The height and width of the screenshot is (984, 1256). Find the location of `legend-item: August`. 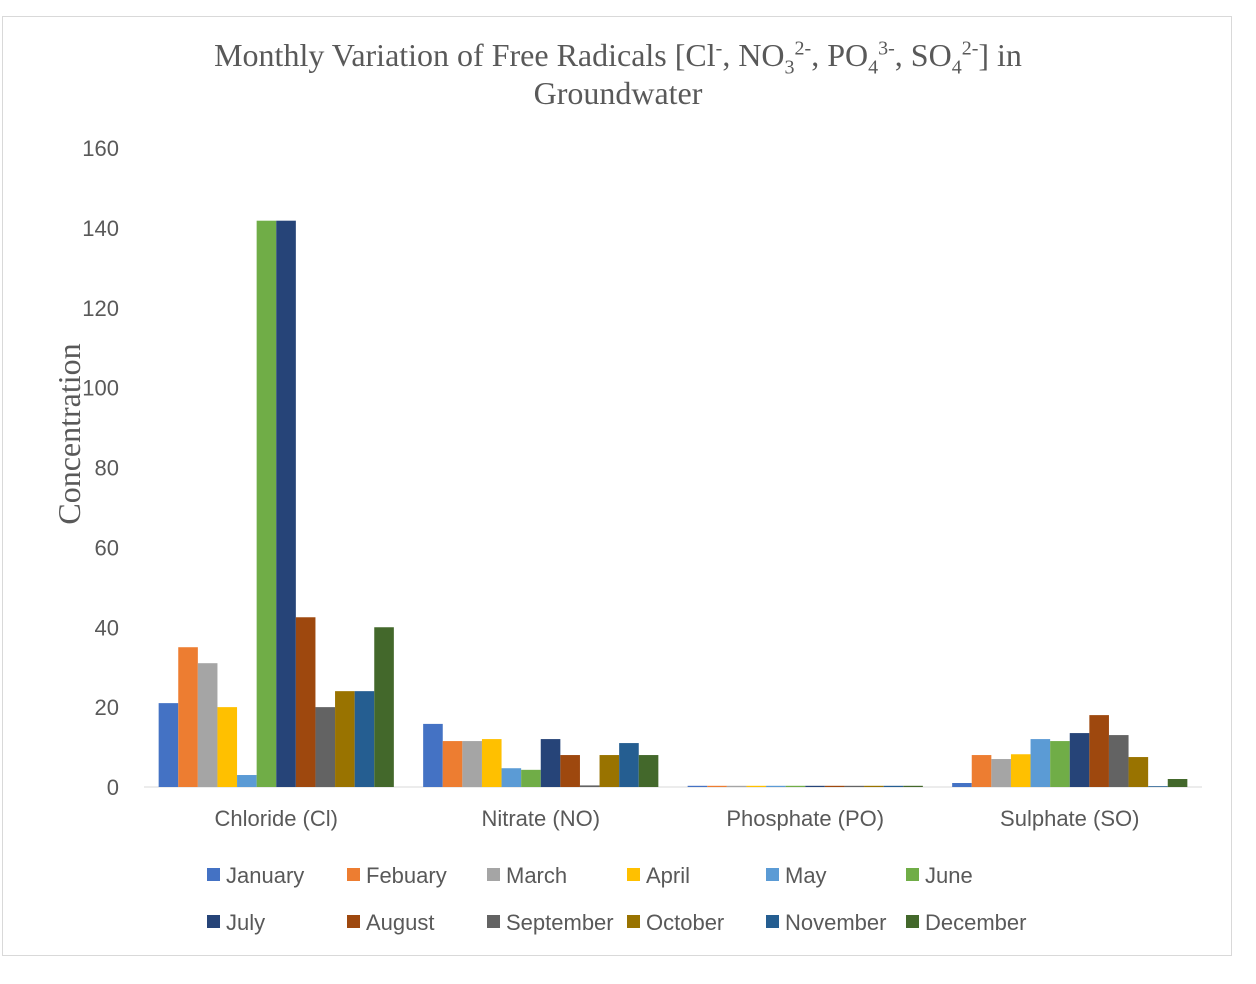

legend-item: August is located at coordinates (391, 922).